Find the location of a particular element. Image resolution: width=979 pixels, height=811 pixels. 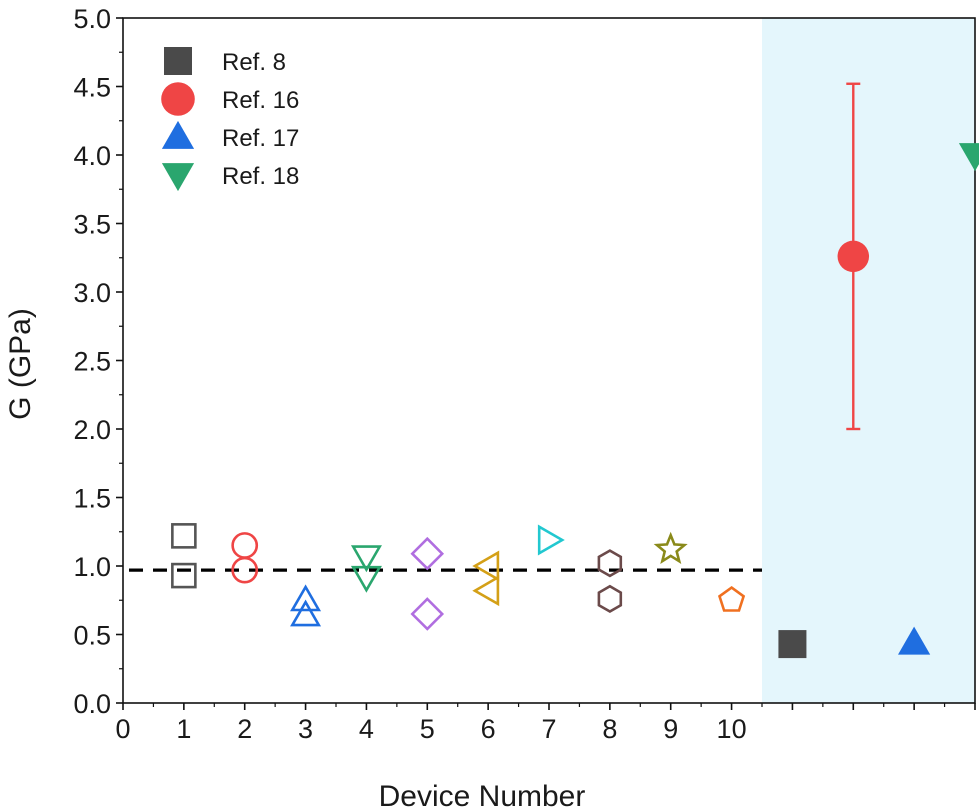

device-7-triangle-right-marker is located at coordinates (551, 540).